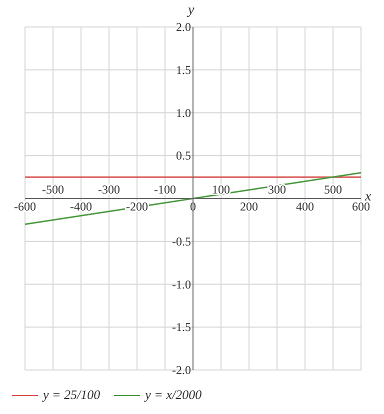 The image size is (384, 414). What do you see at coordinates (181, 241) in the screenshot?
I see `y-tick-label: -0.5` at bounding box center [181, 241].